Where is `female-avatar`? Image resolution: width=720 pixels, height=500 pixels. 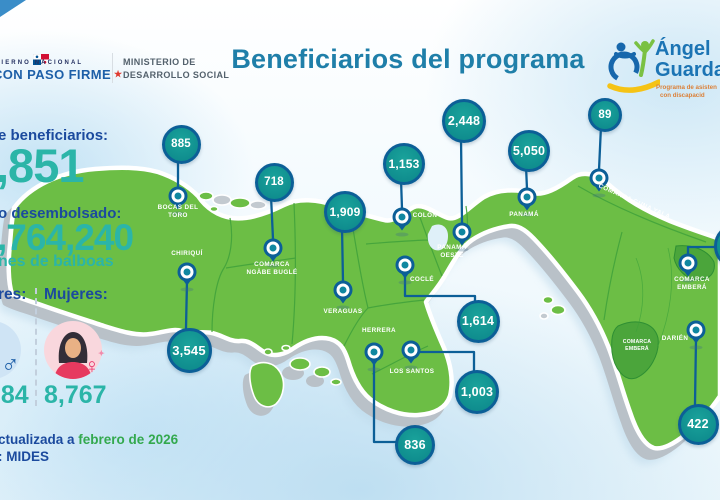 female-avatar is located at coordinates (73, 350).